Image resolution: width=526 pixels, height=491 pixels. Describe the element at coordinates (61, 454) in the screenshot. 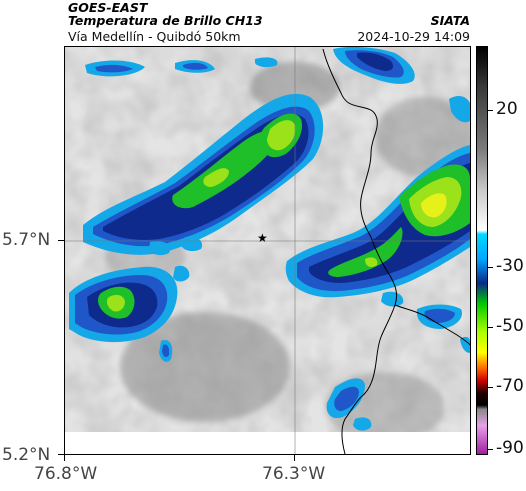

I see `lat-tick-5.2` at that location.